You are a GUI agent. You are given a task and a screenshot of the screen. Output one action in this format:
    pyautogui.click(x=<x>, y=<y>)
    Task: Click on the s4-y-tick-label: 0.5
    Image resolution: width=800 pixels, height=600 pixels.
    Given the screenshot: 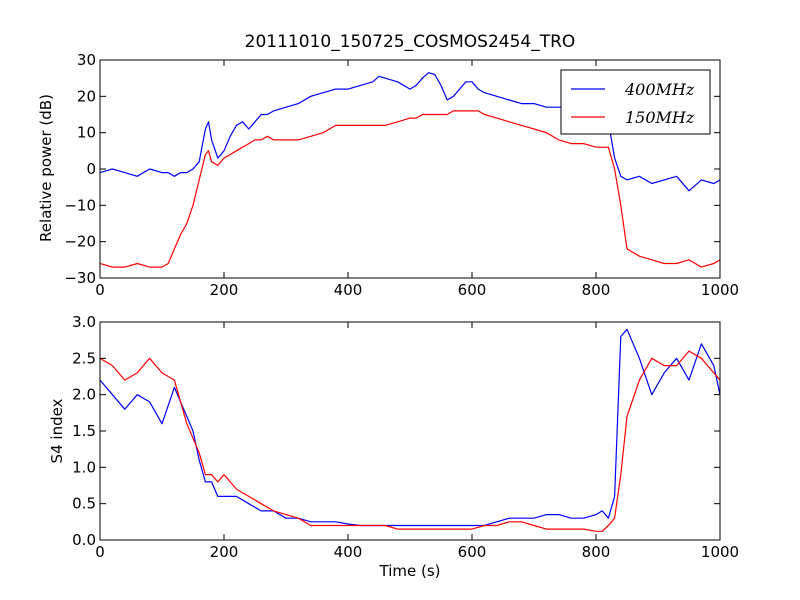 What is the action you would take?
    pyautogui.click(x=84, y=504)
    